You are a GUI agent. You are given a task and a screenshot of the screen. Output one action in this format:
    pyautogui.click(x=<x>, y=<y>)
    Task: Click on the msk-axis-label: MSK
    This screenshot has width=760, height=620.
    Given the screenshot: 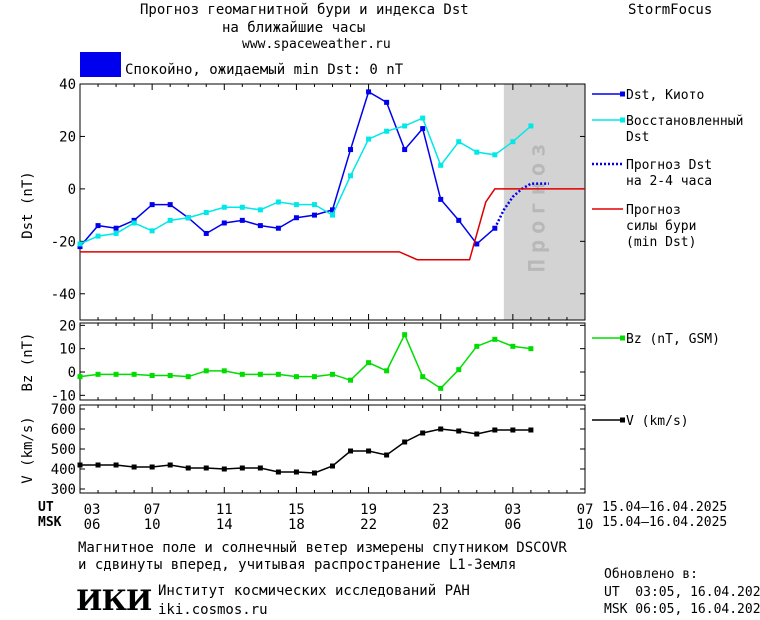 What is the action you would take?
    pyautogui.click(x=50, y=522)
    